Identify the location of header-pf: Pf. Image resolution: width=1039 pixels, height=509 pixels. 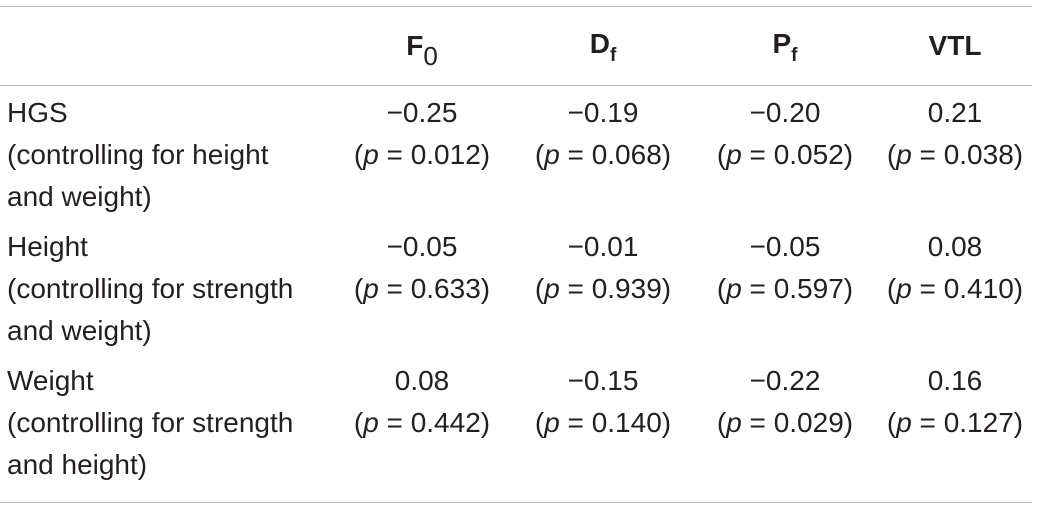
(785, 46).